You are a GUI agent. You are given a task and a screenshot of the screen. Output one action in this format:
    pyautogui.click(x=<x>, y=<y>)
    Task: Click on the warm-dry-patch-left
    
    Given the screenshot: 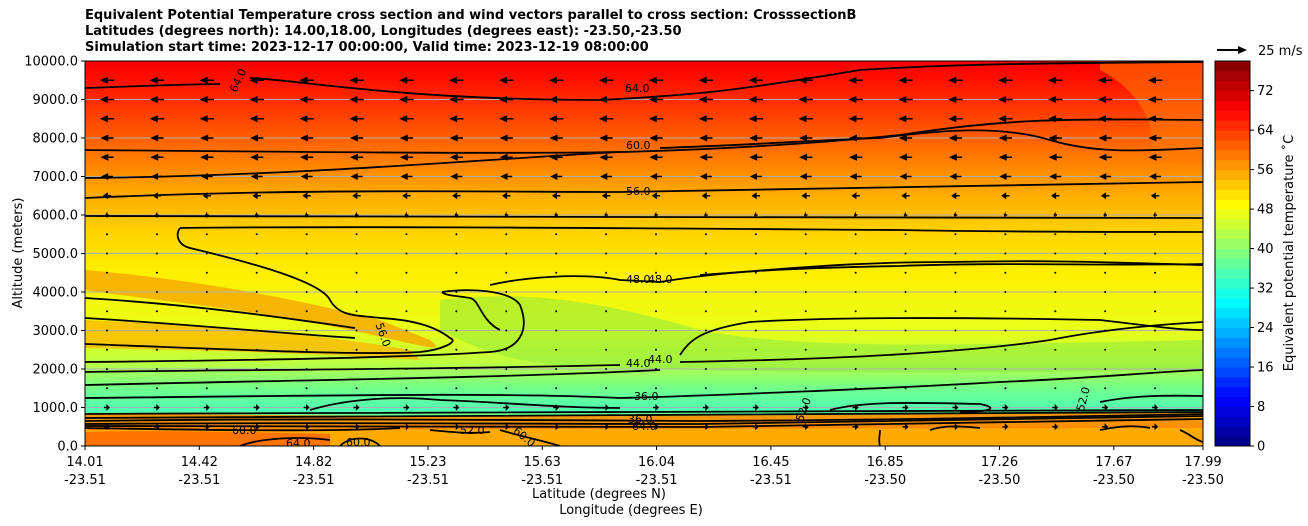 What is the action you would take?
    pyautogui.click(x=261, y=309)
    